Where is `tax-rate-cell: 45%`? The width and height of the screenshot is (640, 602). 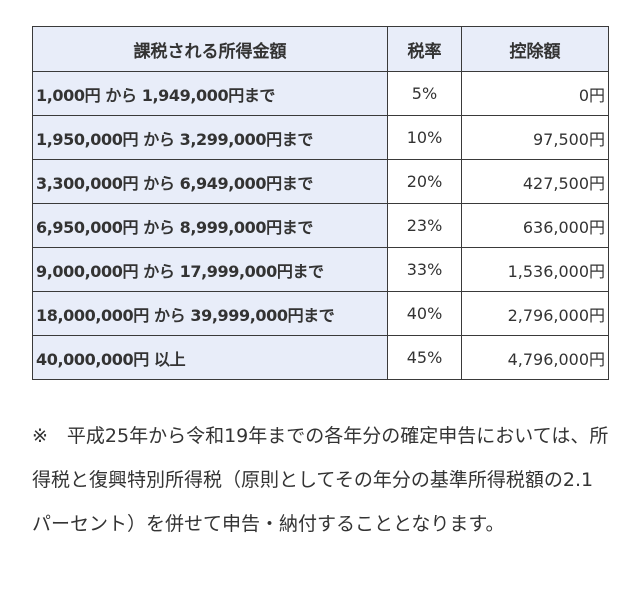
tax-rate-cell: 45% is located at coordinates (424, 357).